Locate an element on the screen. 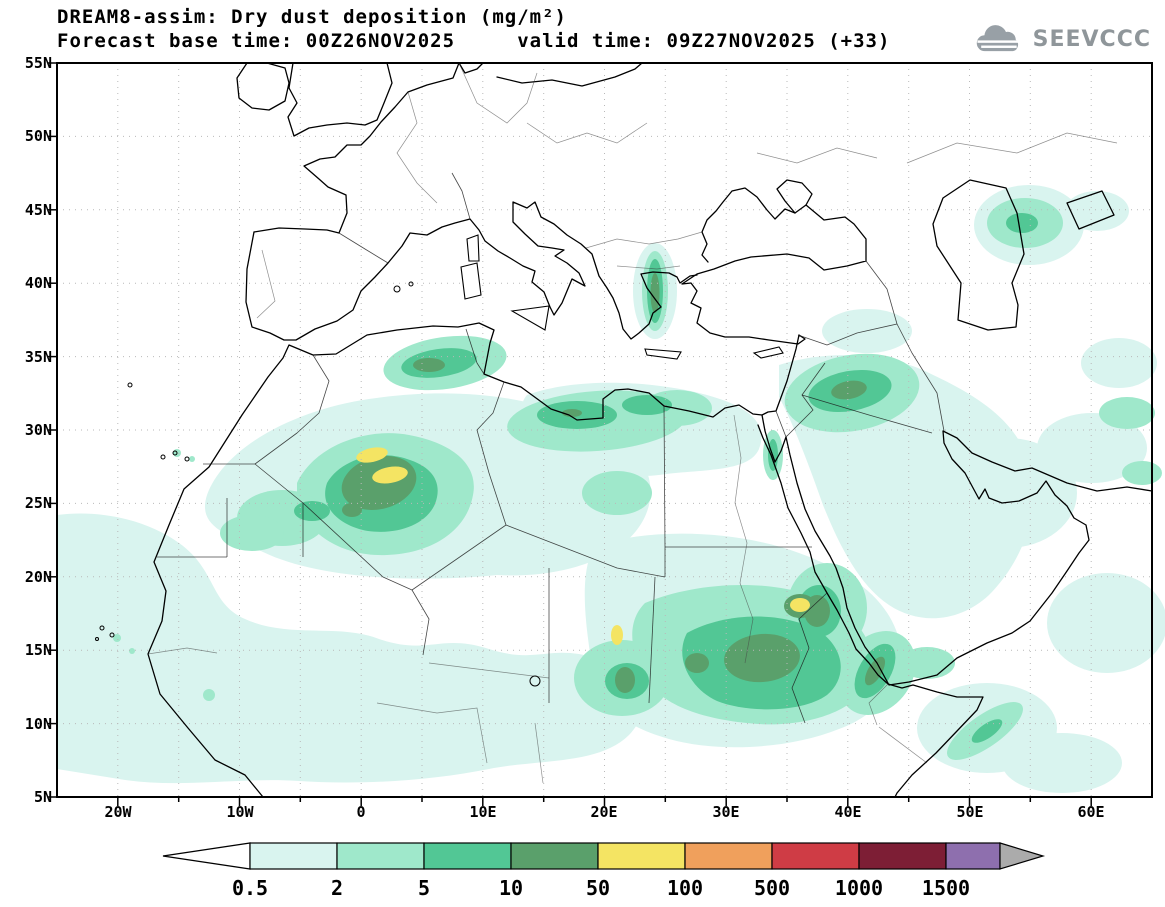 The height and width of the screenshot is (907, 1165). coastline-europe-mediterranean is located at coordinates (471, 271).